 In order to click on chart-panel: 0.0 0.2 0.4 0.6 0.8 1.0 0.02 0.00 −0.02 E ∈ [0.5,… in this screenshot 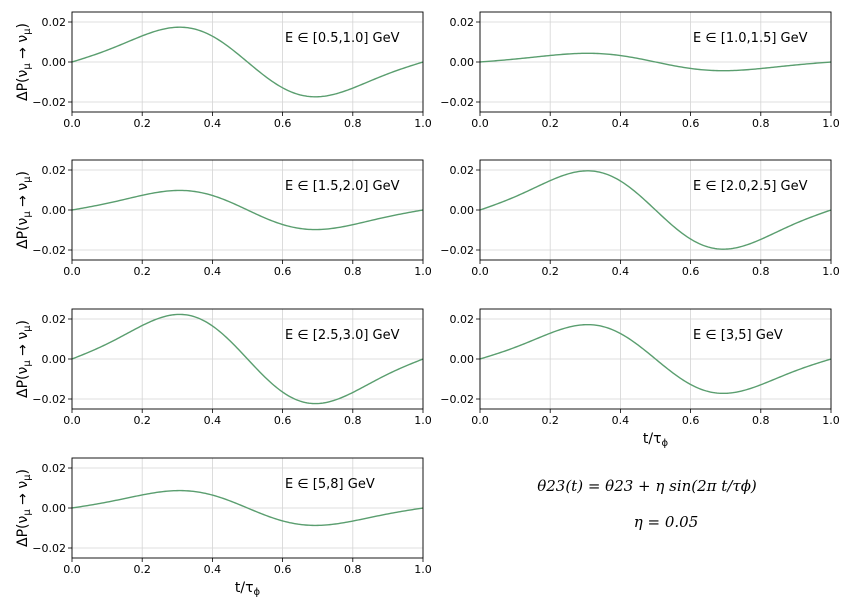, I will do `click(223, 70)`.